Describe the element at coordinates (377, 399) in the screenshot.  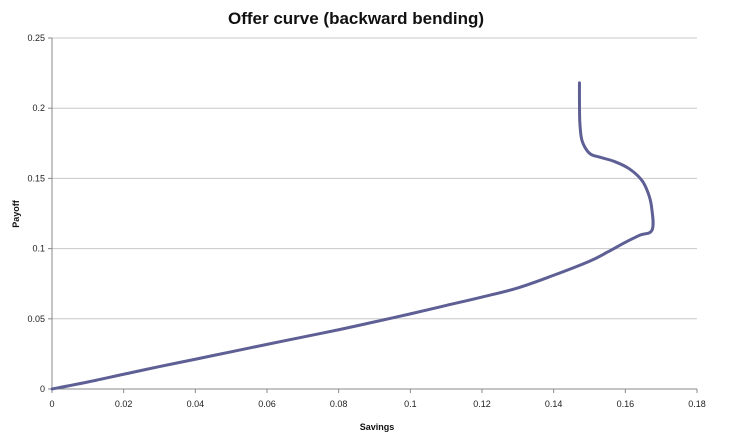
I see `x-axis-ticks: 0 0.02 0.04 0.06 0.08 0.1 0.12 0.14 0.16 0.18` at that location.